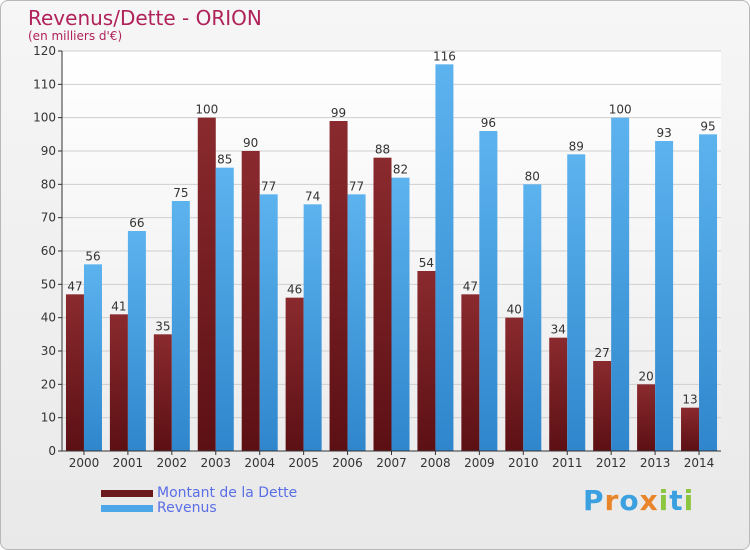  What do you see at coordinates (444, 56) in the screenshot?
I see `data-label-revenue: 116` at bounding box center [444, 56].